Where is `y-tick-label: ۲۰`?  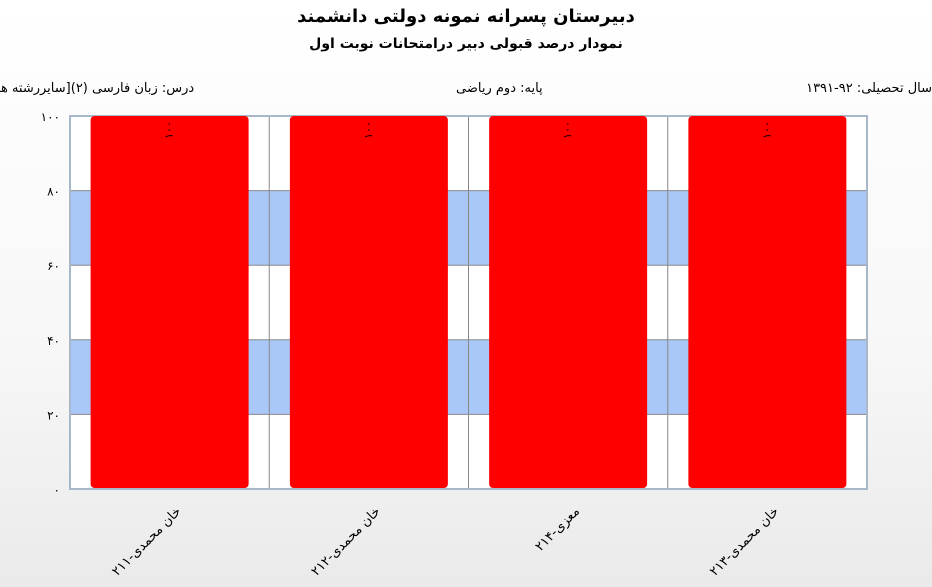 y-tick-label: ۲۰ is located at coordinates (53, 415).